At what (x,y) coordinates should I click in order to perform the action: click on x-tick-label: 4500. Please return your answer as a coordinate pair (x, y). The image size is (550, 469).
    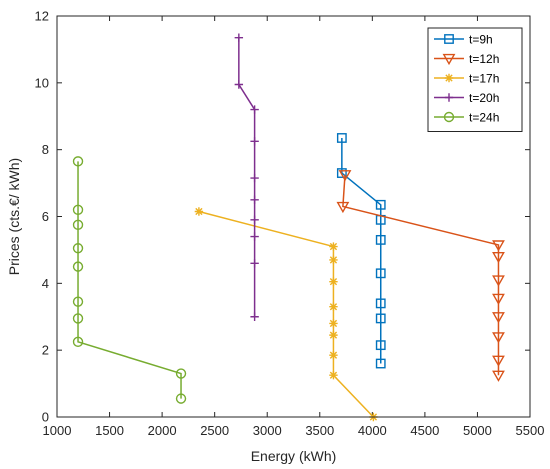
    Looking at the image, I should click on (424, 430).